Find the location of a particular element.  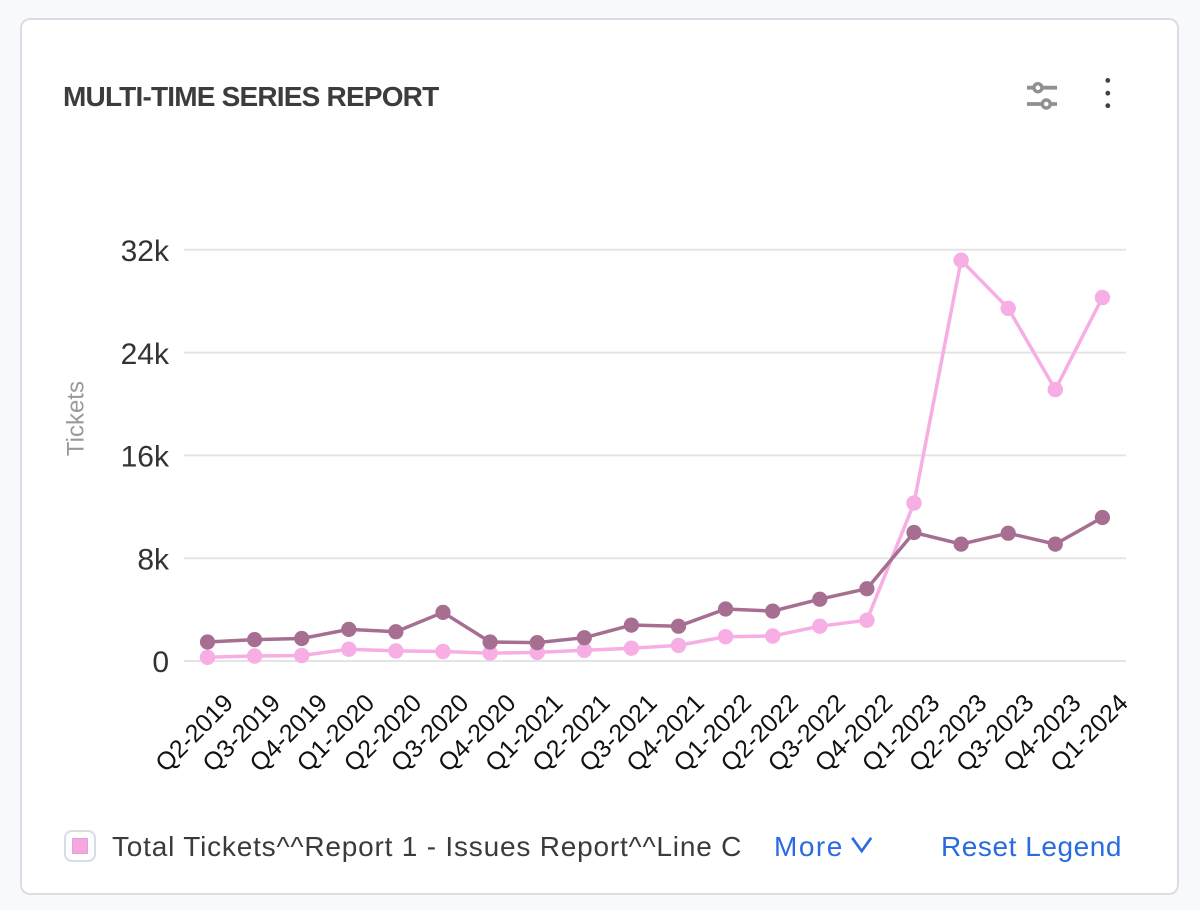

svg-text: 0 is located at coordinates (160, 662).